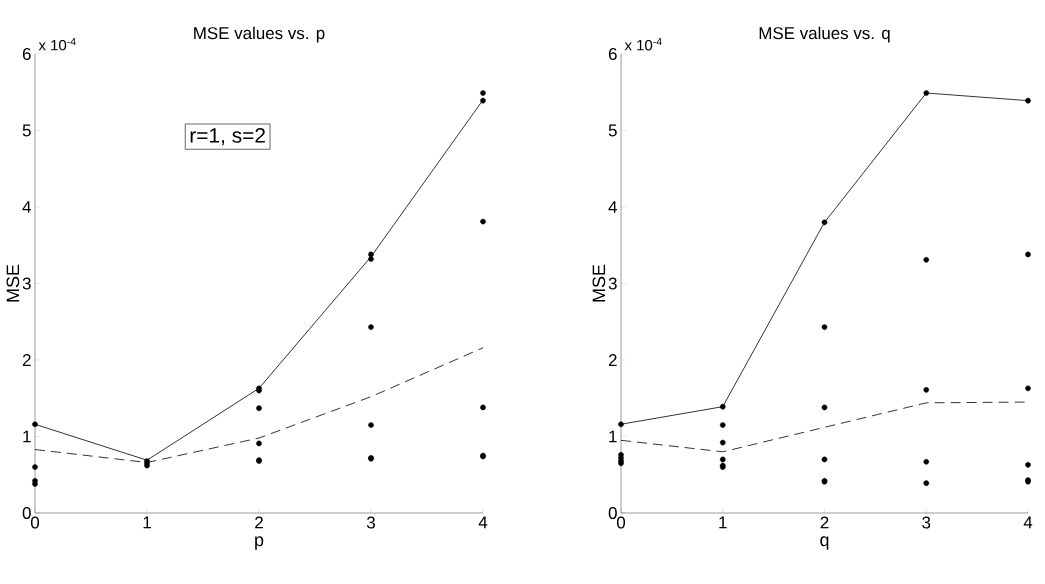 The image size is (1045, 584). What do you see at coordinates (259, 34) in the screenshot?
I see `chart-title: MSE values vs. p` at bounding box center [259, 34].